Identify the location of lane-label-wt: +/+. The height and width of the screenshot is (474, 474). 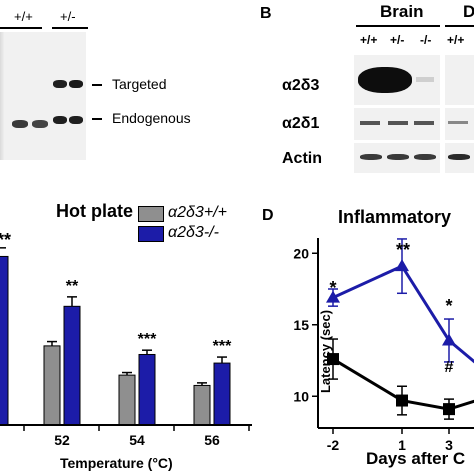
(23, 16).